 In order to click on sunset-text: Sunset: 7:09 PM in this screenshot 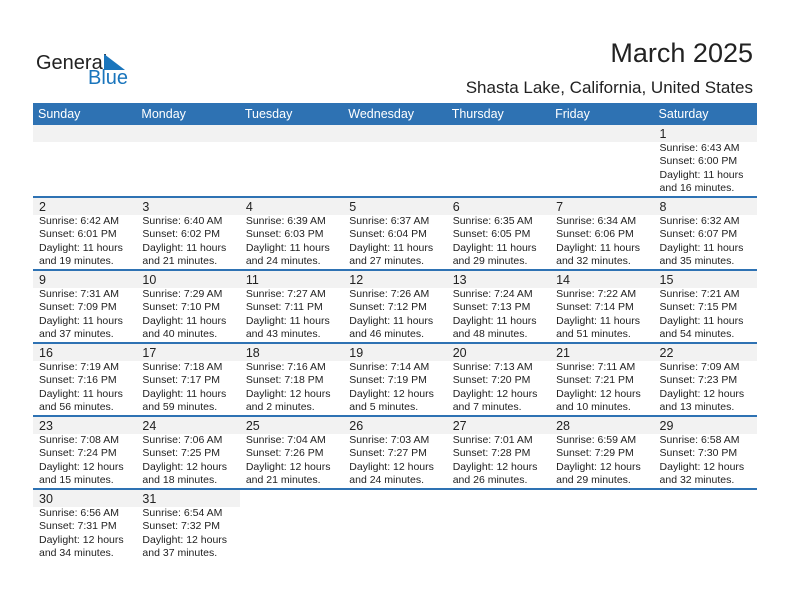, I will do `click(78, 307)`.